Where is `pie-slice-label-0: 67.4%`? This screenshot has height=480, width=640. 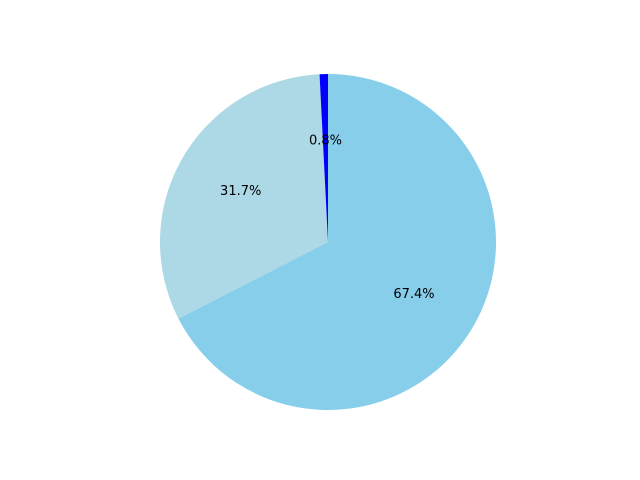 pie-slice-label-0: 67.4% is located at coordinates (413, 294).